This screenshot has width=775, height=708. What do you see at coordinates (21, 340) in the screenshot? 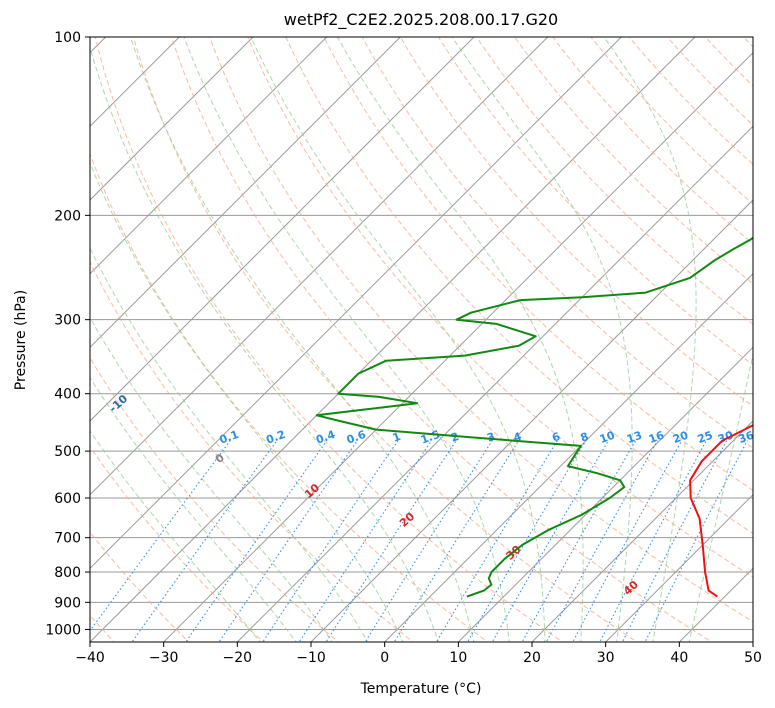
I see `y-axis-title: Pressure (hPa)` at bounding box center [21, 340].